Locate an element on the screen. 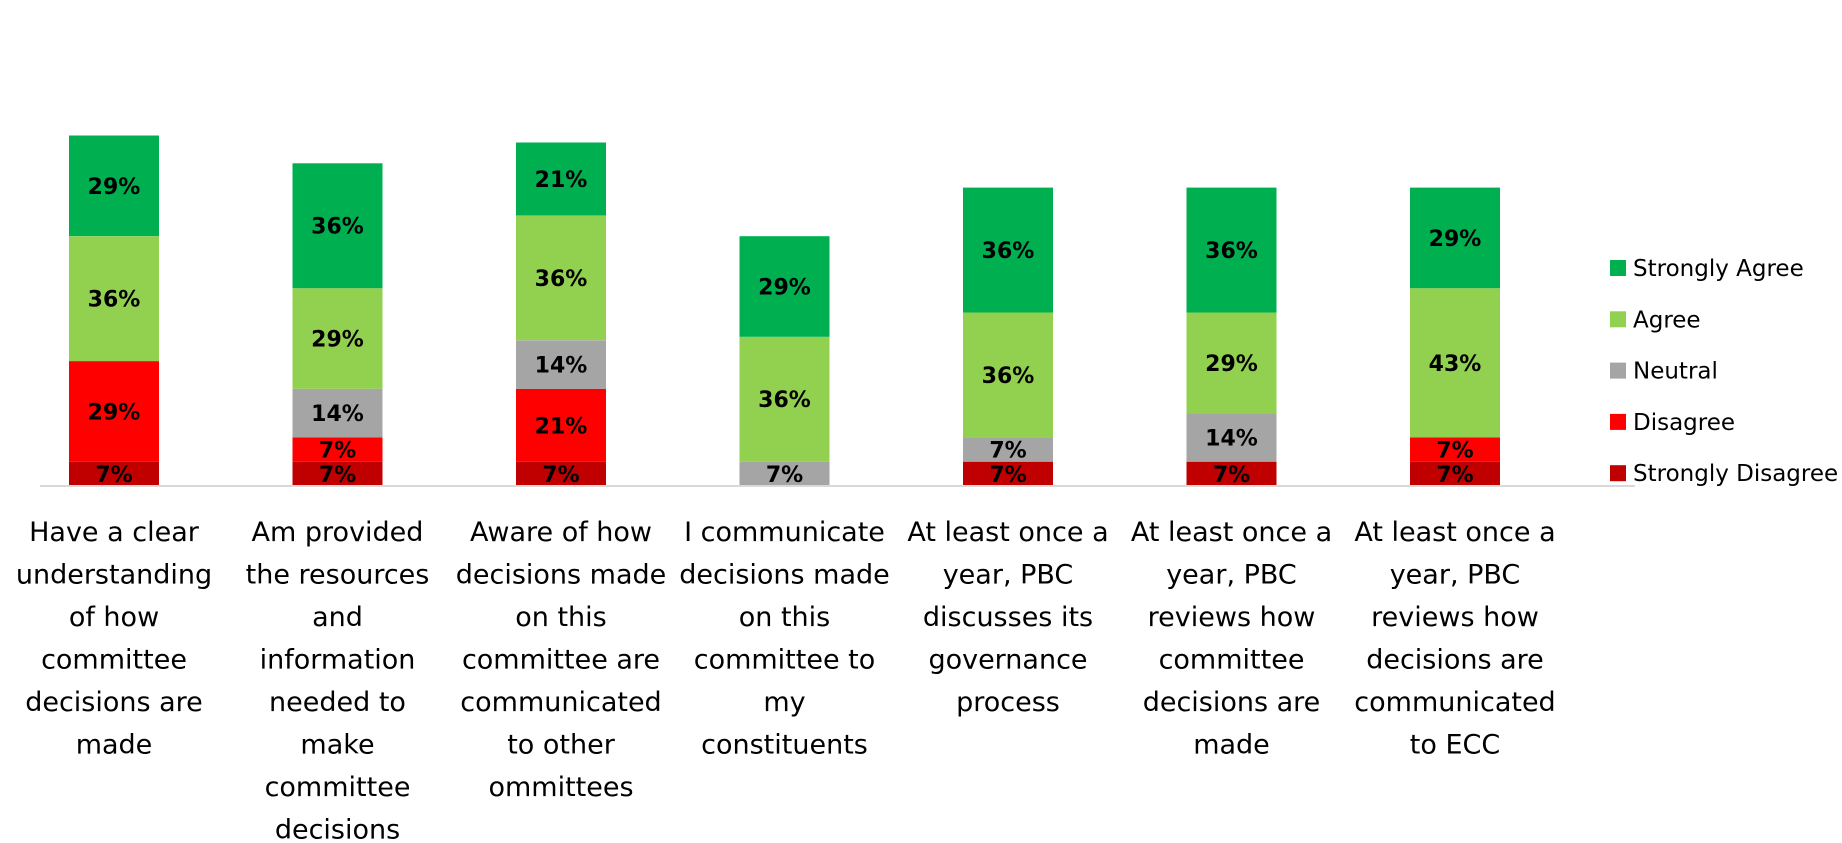 The width and height of the screenshot is (1842, 843). data-label: 21% is located at coordinates (561, 426).